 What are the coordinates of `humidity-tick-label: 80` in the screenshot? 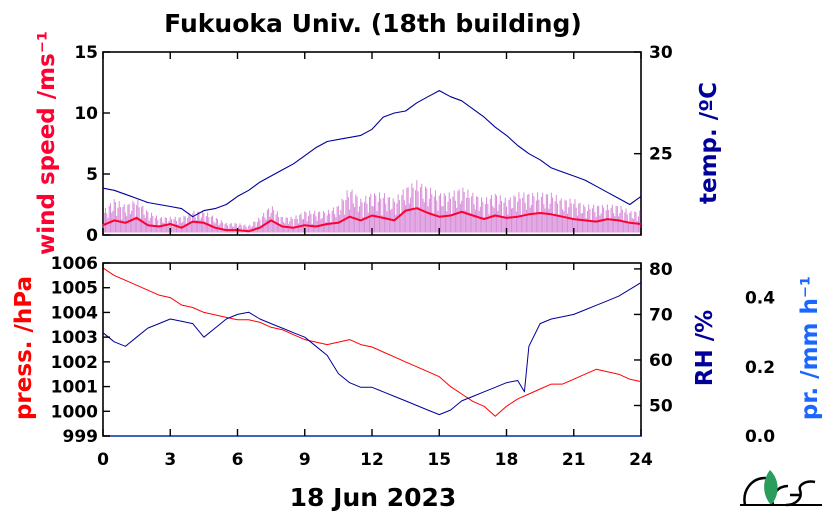 It's located at (661, 270).